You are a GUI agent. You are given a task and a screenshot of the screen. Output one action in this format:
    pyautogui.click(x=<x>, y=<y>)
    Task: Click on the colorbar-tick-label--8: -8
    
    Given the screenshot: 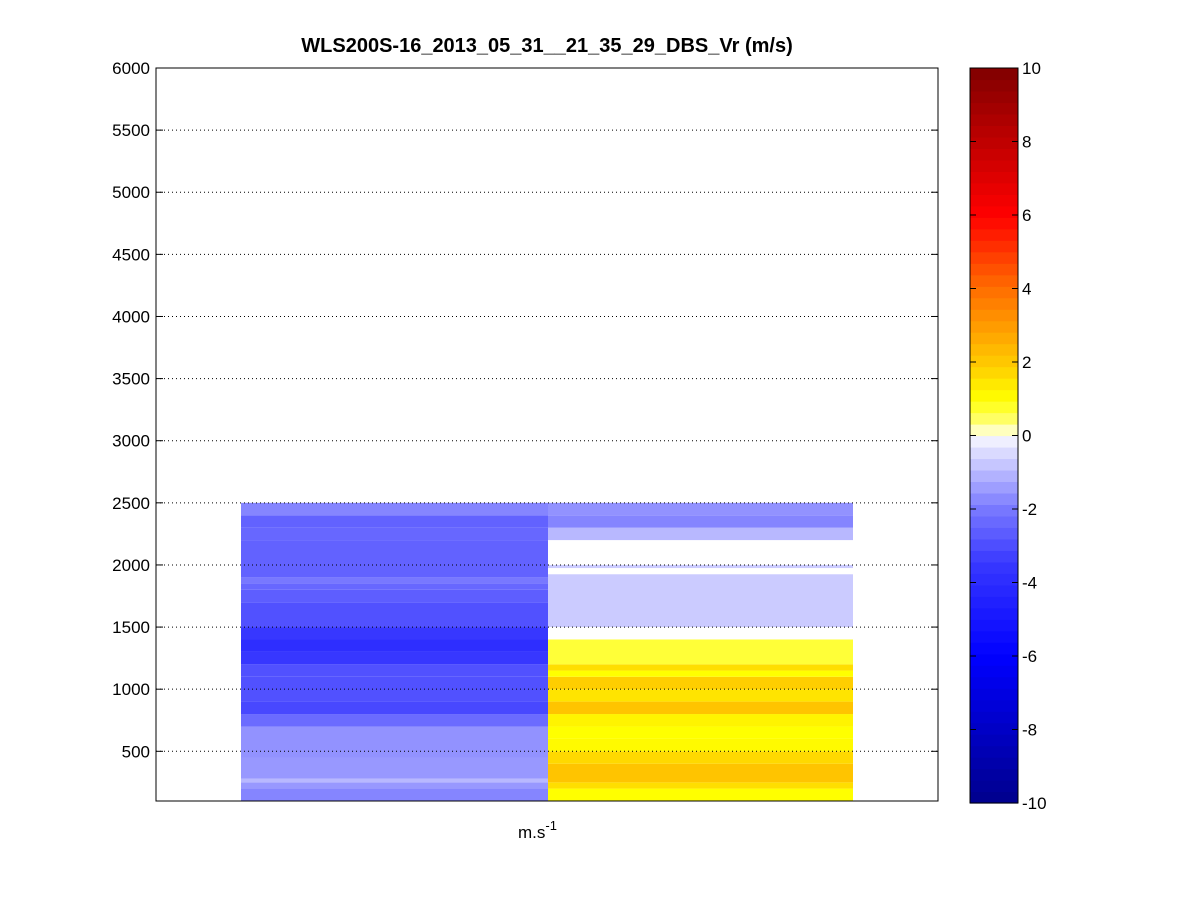 What is the action you would take?
    pyautogui.click(x=1029, y=730)
    